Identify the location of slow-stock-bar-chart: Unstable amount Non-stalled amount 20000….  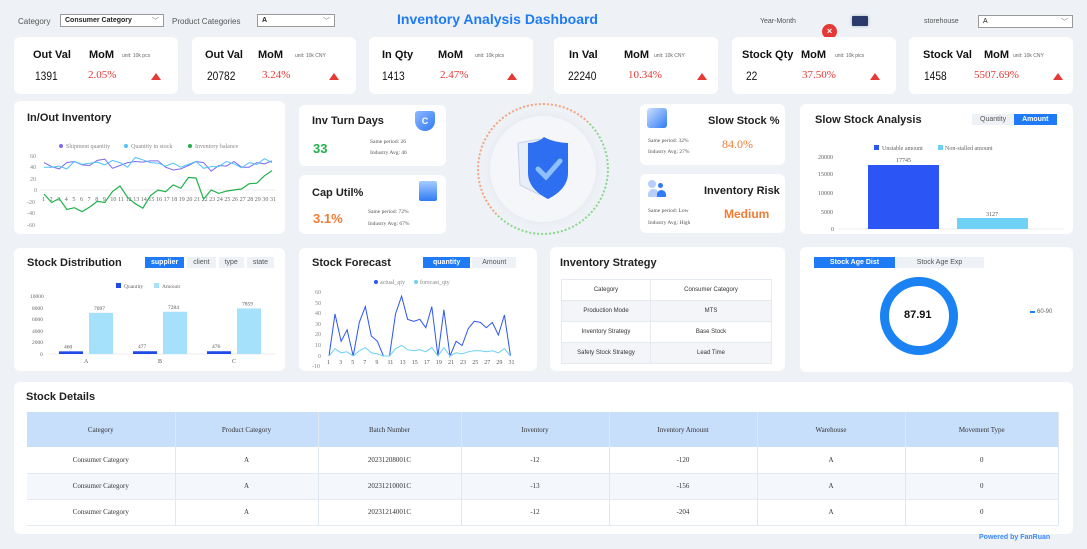
(941, 189).